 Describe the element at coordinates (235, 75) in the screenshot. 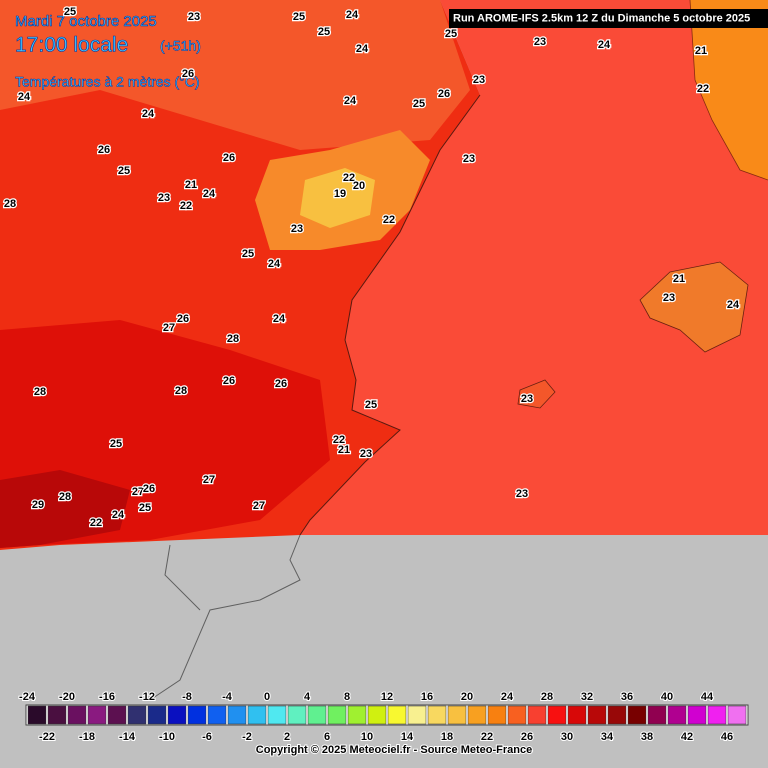

I see `land-cooler` at that location.